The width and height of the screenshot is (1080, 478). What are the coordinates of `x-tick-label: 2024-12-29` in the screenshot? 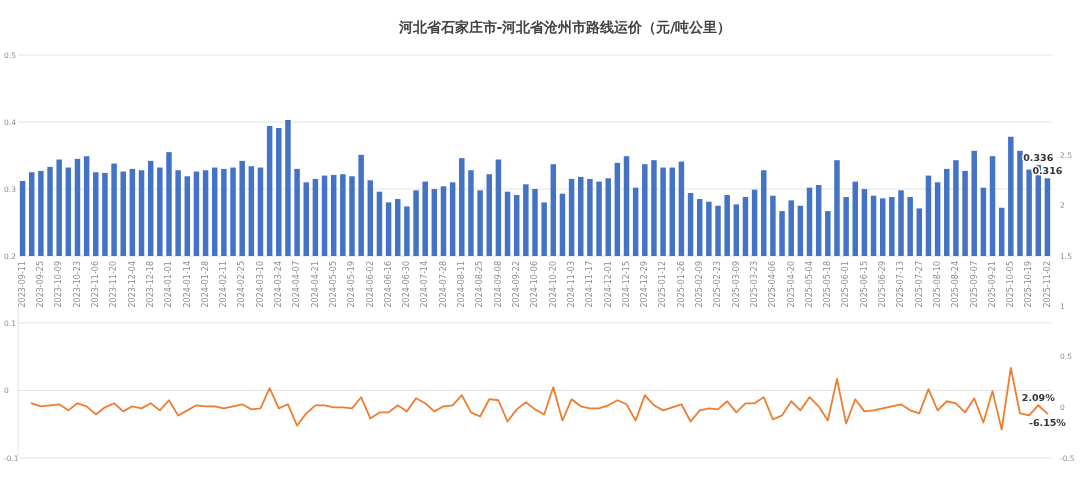 It's located at (645, 284).